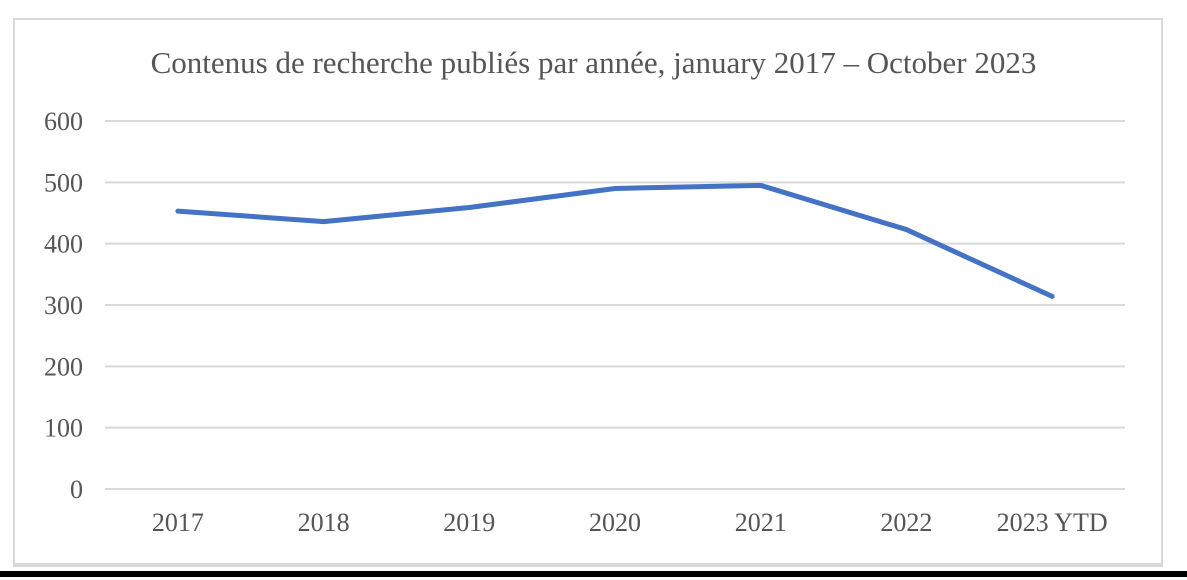  What do you see at coordinates (63, 121) in the screenshot?
I see `y-axis-tick-label: 600` at bounding box center [63, 121].